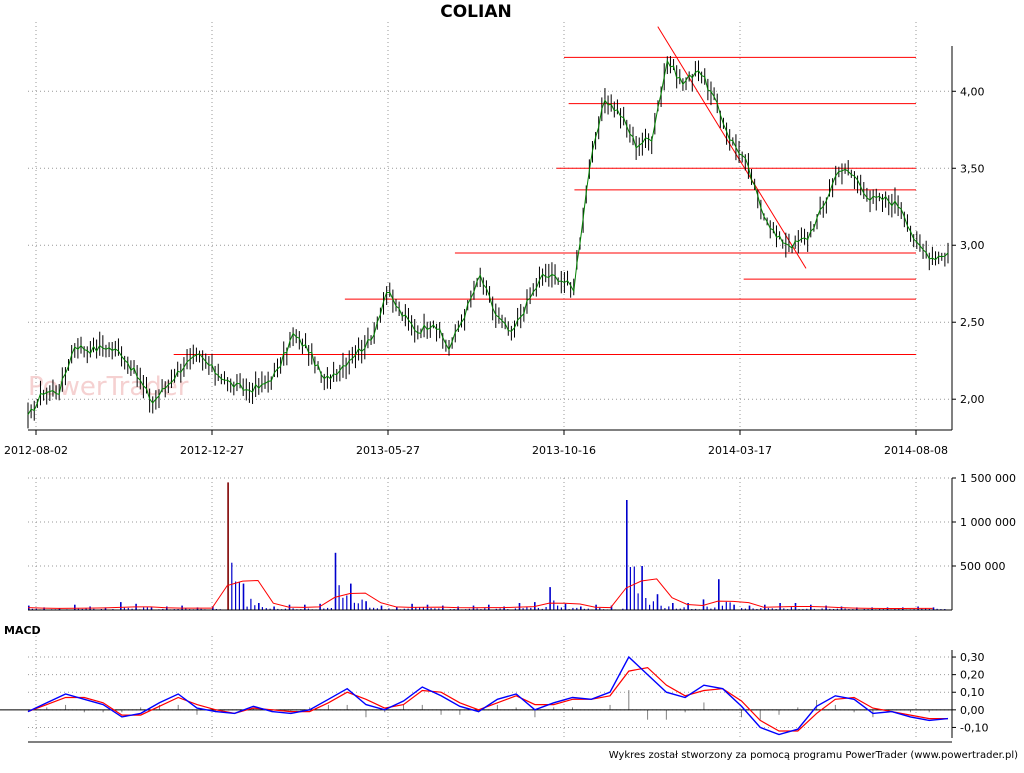  Describe the element at coordinates (988, 478) in the screenshot. I see `vol-ytick-label-2: 1 500 000` at that location.